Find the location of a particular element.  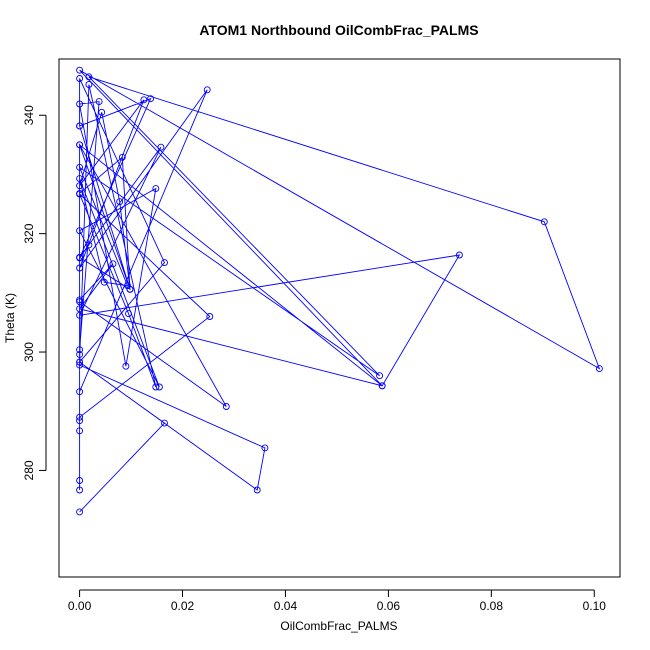

chart-title: ATOM1 Northbound OilCombFrac_PALMS is located at coordinates (338, 30).